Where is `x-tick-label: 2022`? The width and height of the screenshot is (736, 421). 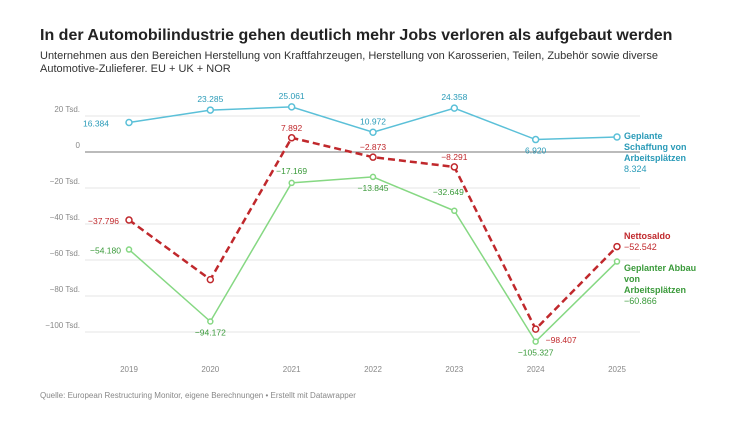
x-tick-label: 2022 is located at coordinates (373, 369).